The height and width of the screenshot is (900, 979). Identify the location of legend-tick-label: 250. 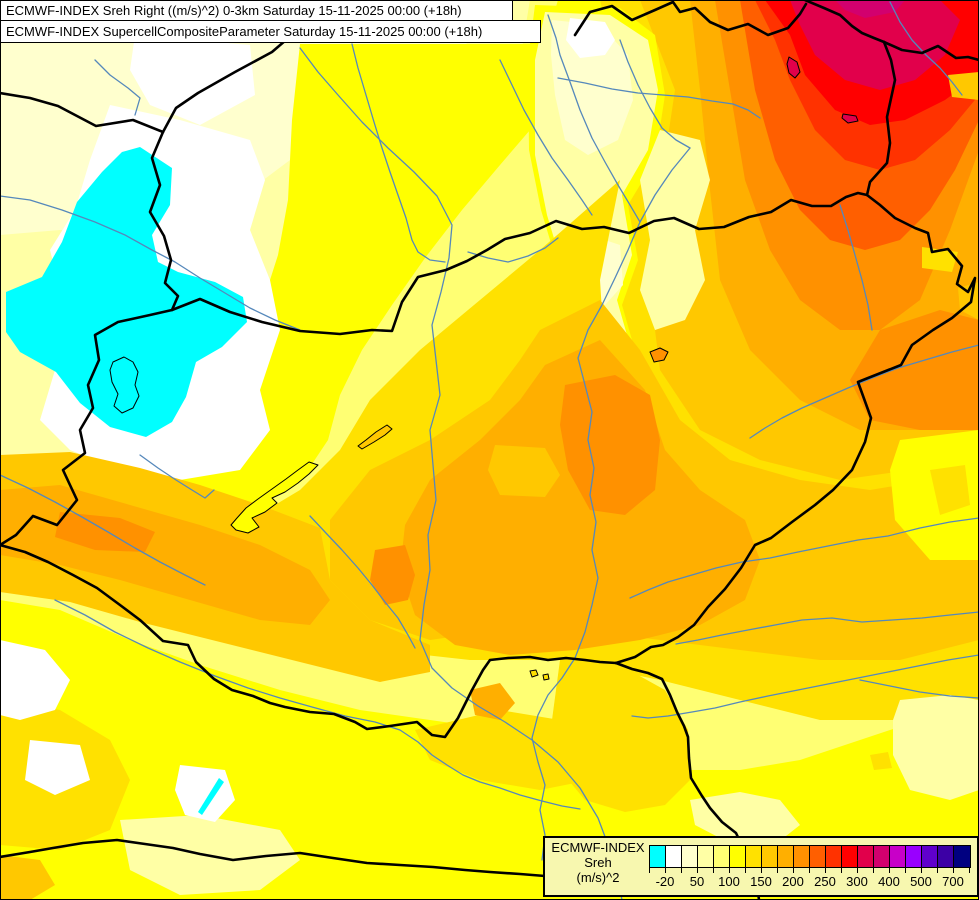
(825, 881).